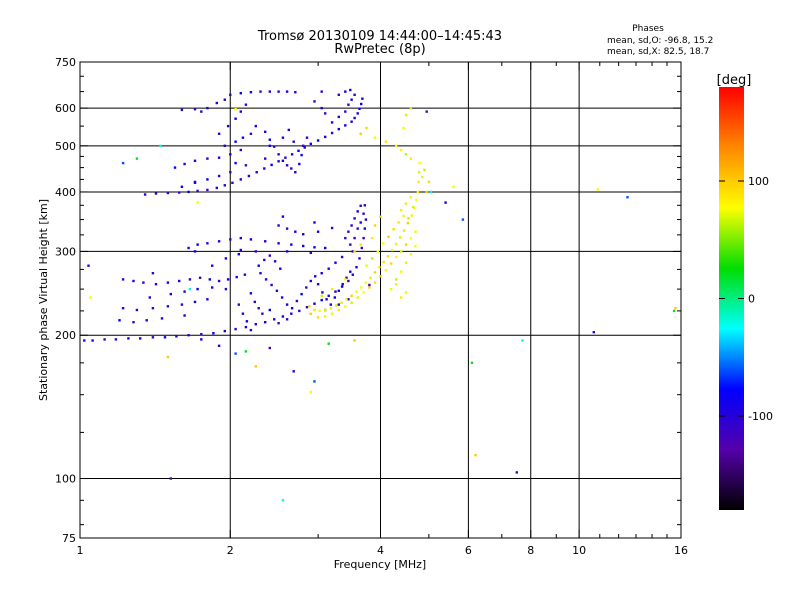 This screenshot has width=800, height=604. What do you see at coordinates (734, 80) in the screenshot?
I see `colorbar-label: [deg]` at bounding box center [734, 80].